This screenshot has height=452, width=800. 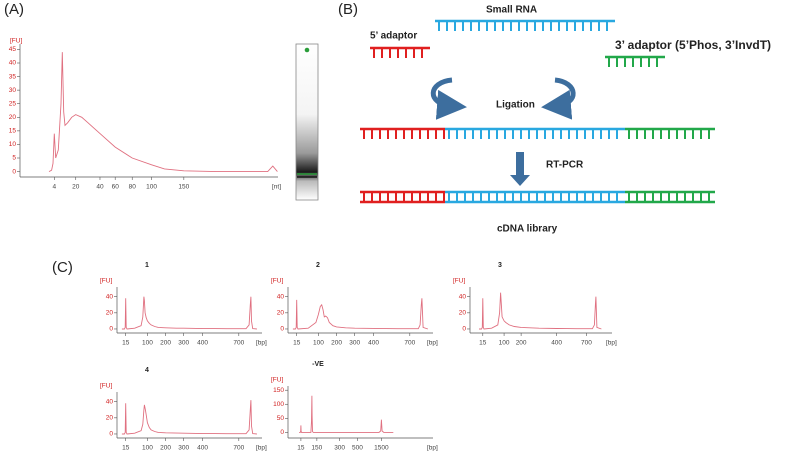 I want to click on panel-label: (B), so click(x=348, y=9).